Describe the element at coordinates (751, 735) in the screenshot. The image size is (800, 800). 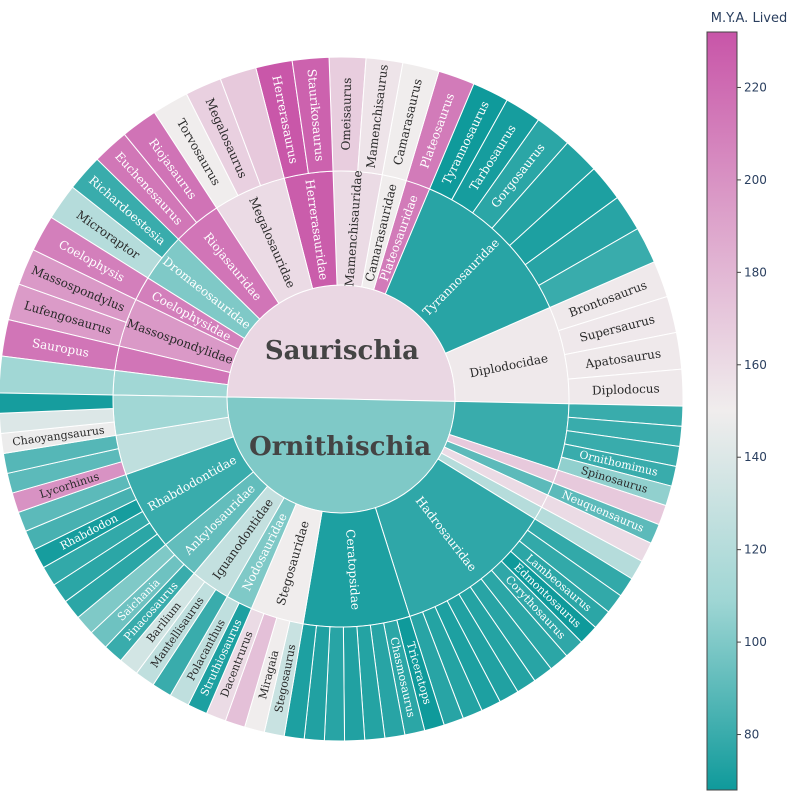
I see `colorbar-tick-label: 80` at that location.